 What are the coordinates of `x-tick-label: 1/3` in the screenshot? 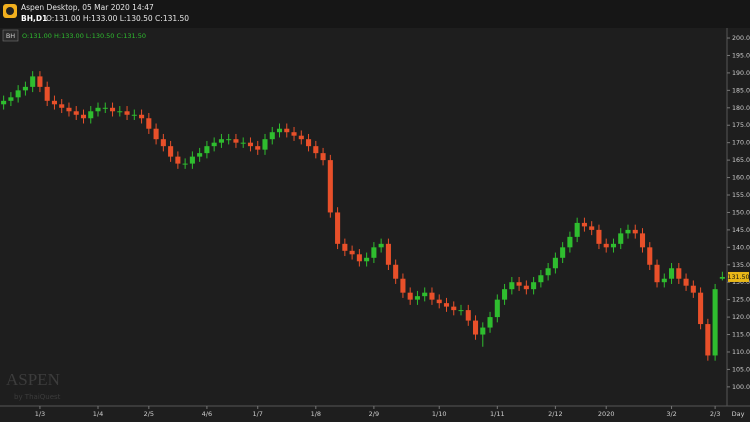 It's located at (40, 414).